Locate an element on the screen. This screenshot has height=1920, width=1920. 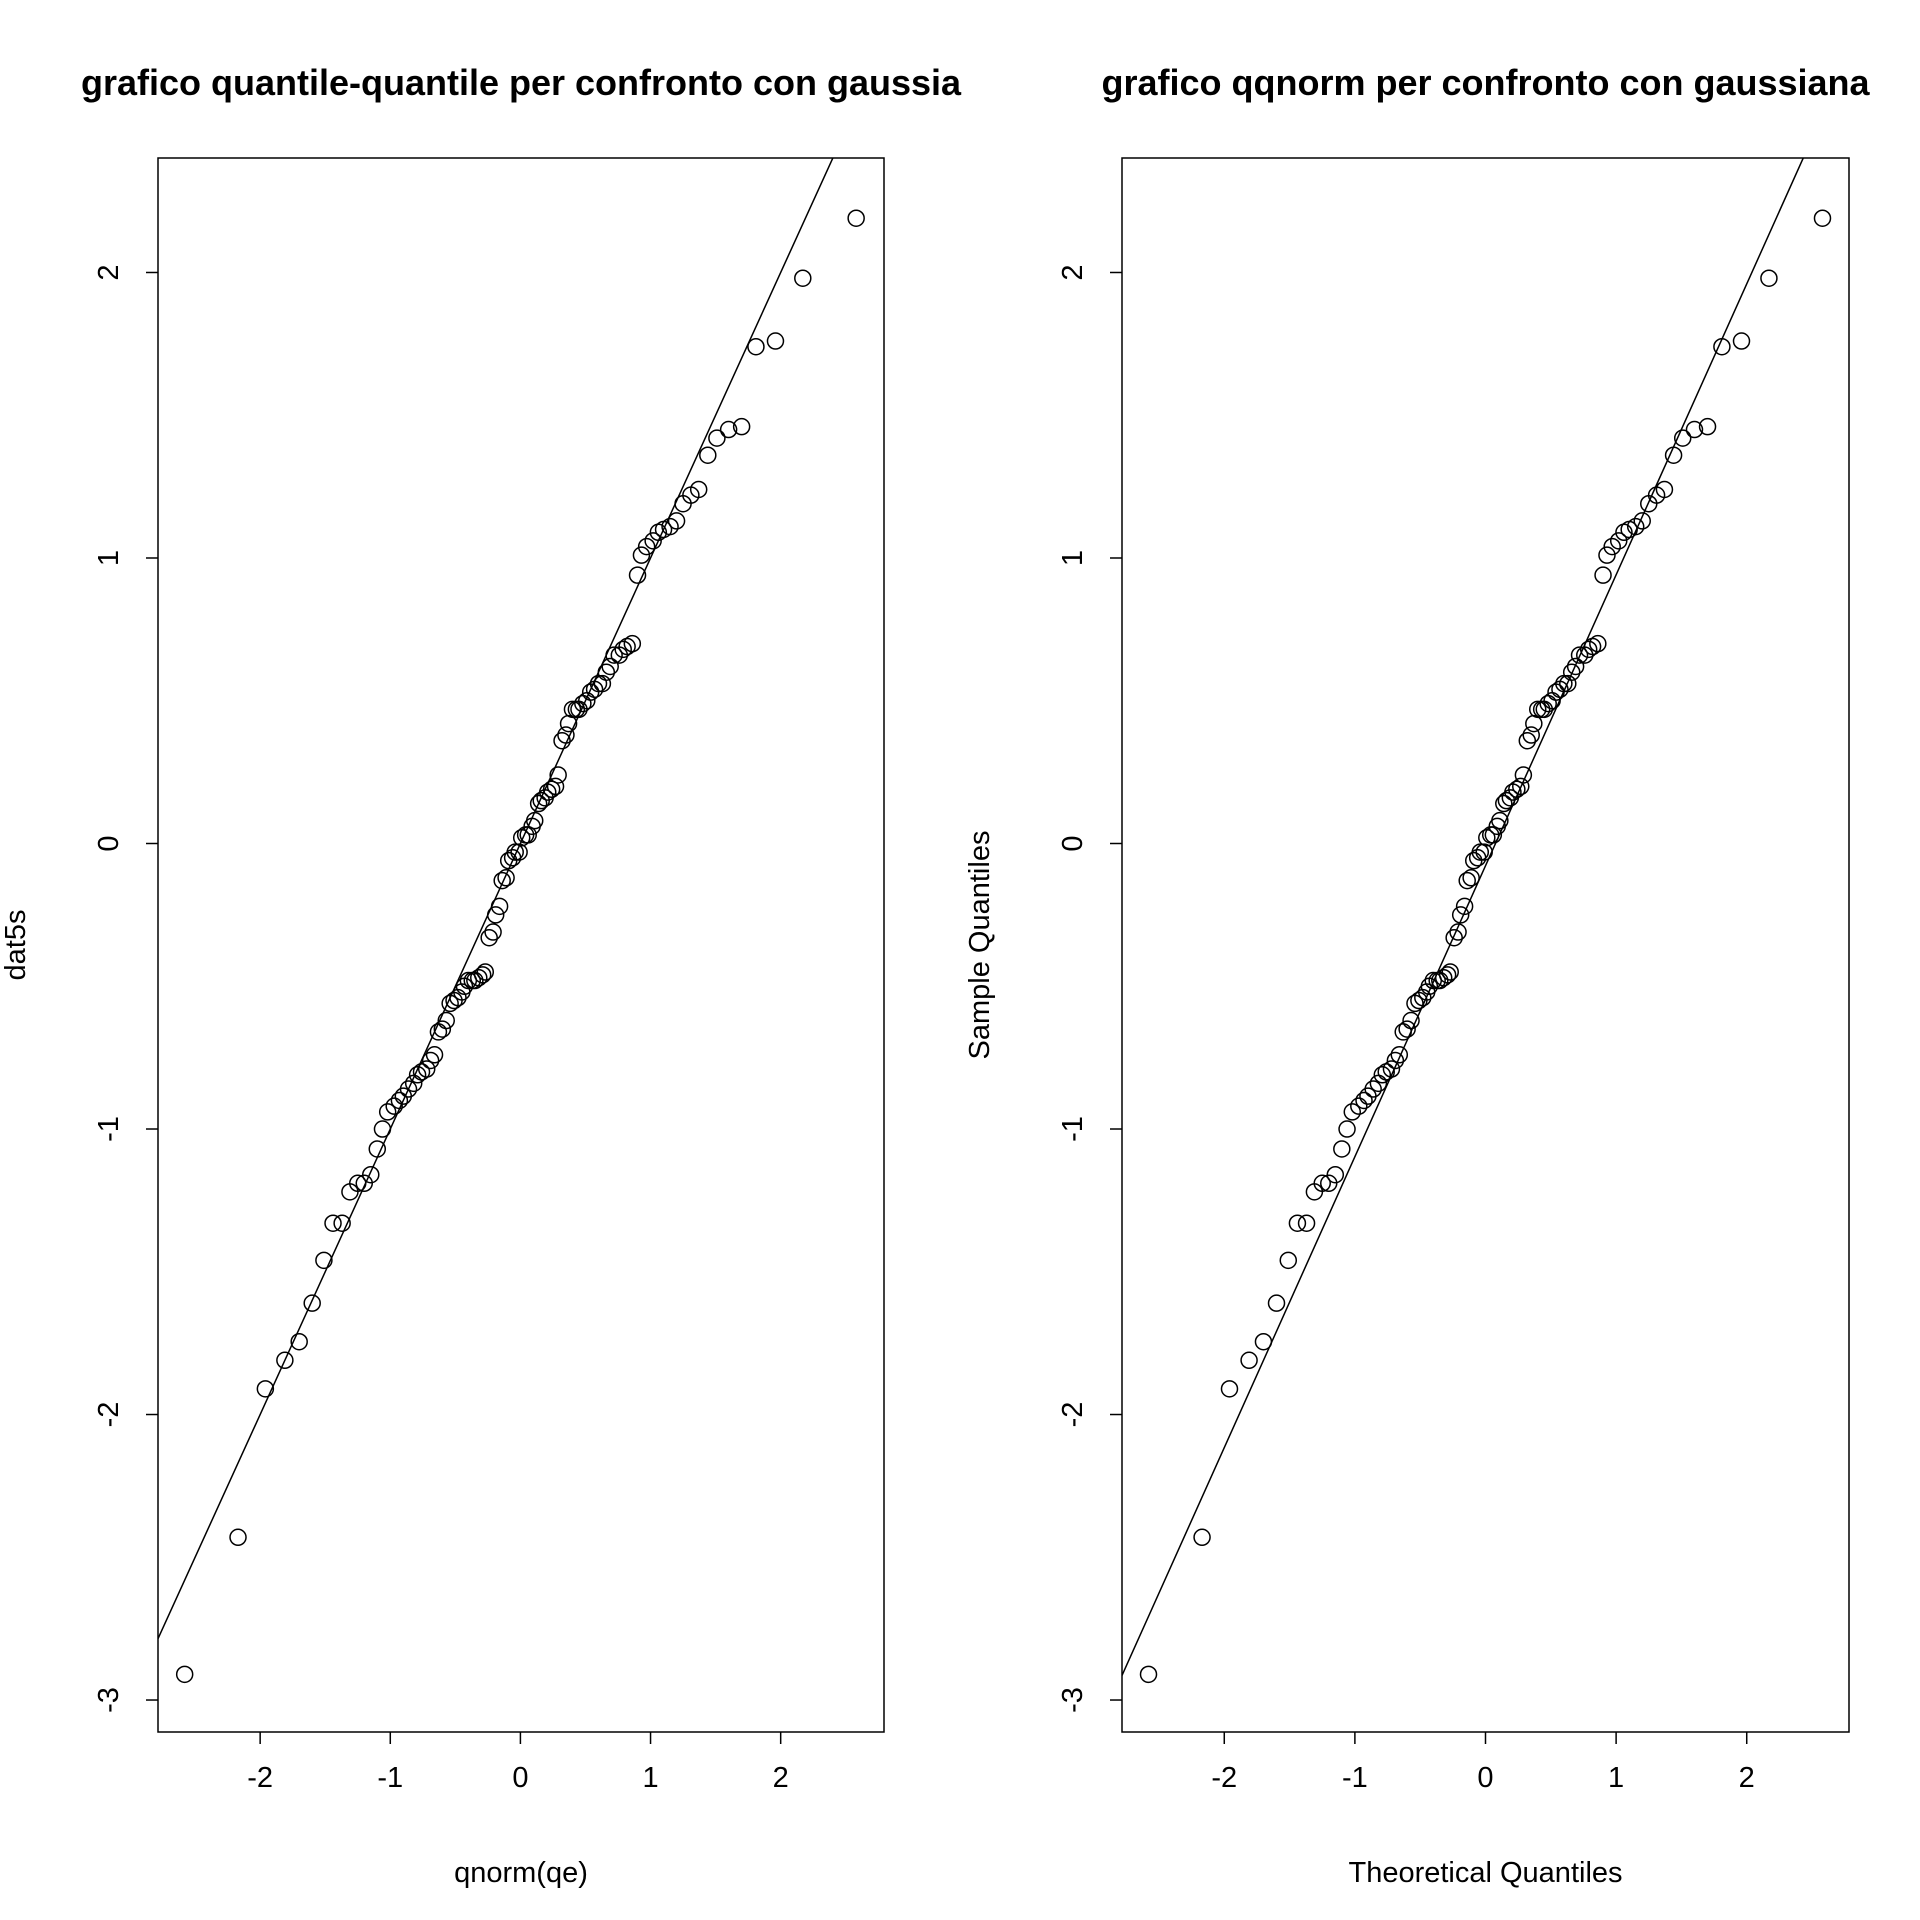
x-axis-label: qnorm(qe) is located at coordinates (521, 1873).